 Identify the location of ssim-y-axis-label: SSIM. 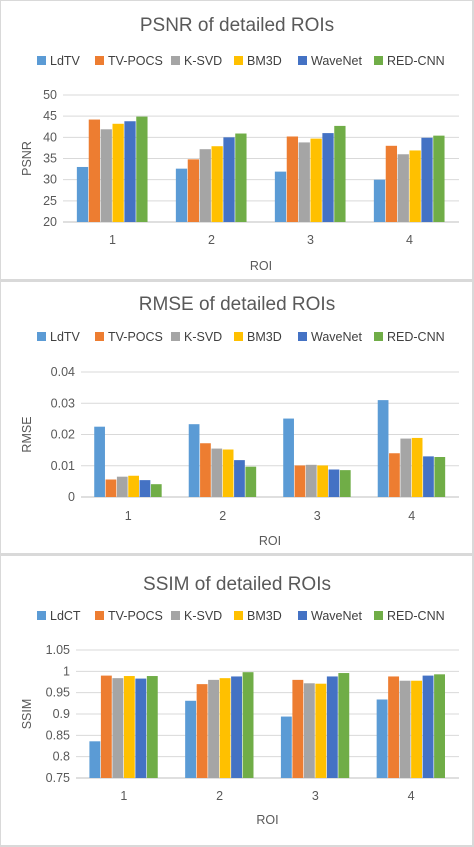
(27, 714).